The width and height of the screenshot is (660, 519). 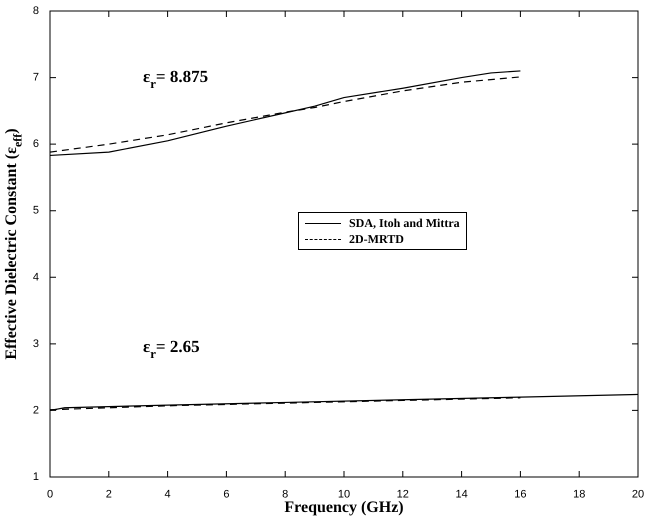 I want to click on x-tick-label: 0, so click(x=50, y=494).